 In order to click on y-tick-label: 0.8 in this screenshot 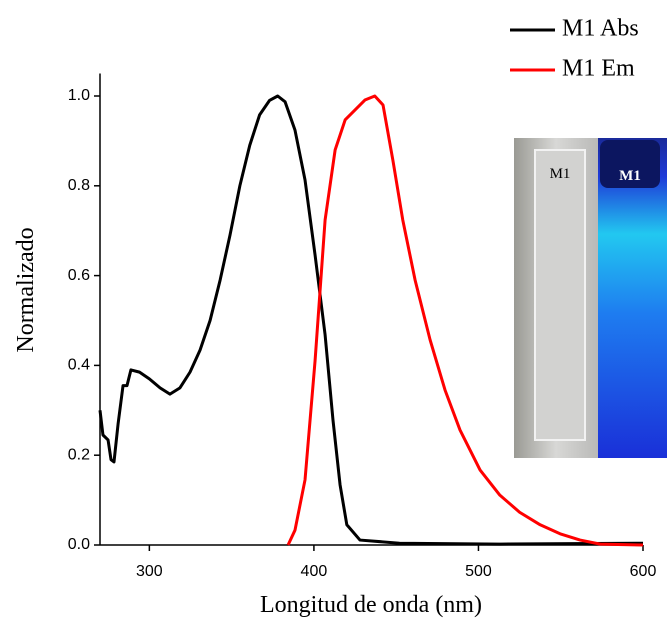, I will do `click(79, 185)`.